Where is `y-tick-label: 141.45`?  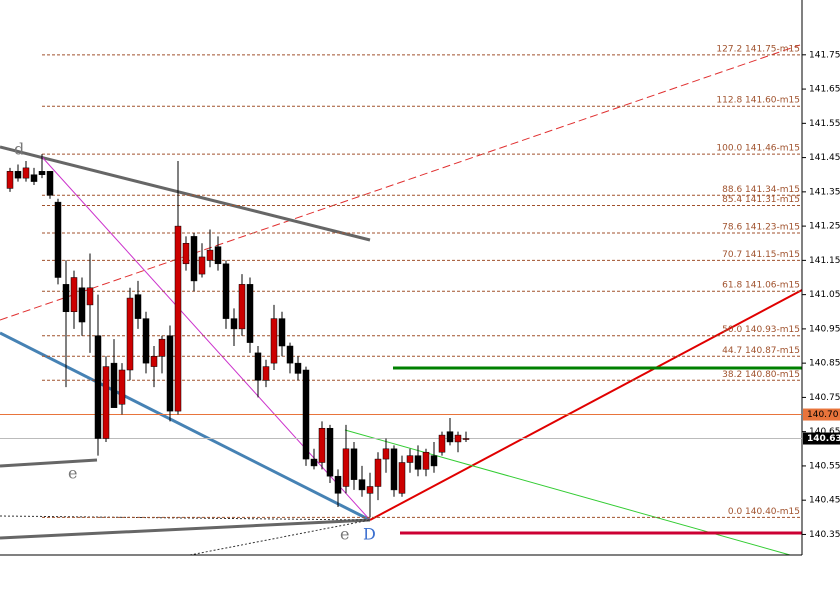 y-tick-label: 141.45 is located at coordinates (824, 158).